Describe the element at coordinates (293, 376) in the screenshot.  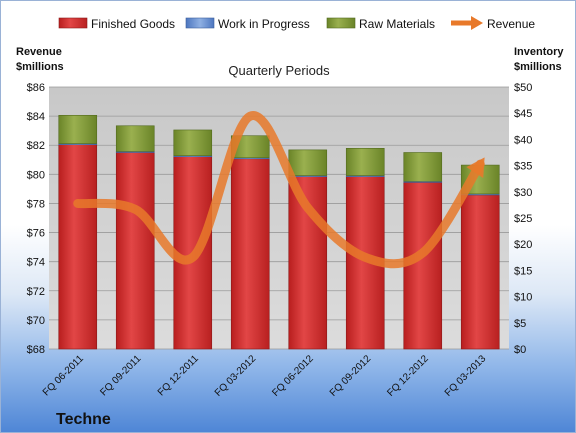
I see `x-tick-label: FQ 06-2012` at that location.